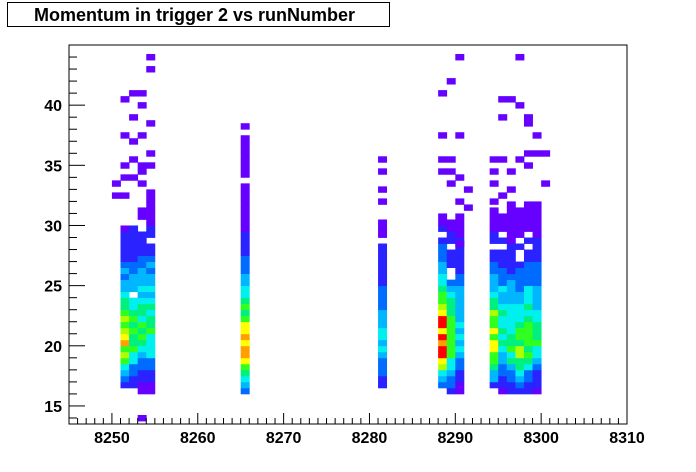  I want to click on x-tick-label: 8280, so click(370, 438).